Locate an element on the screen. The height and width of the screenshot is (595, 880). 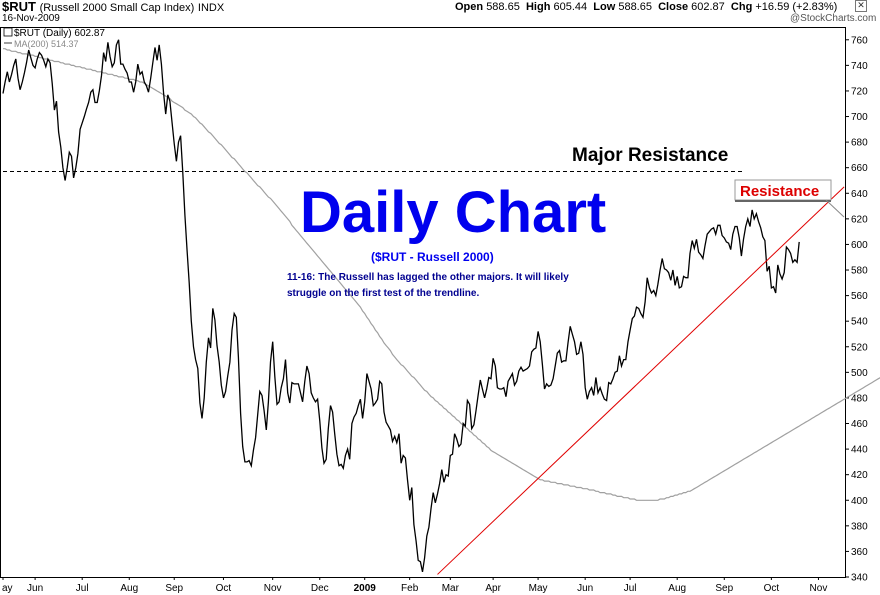
y-tick-label: 760 is located at coordinates (859, 40).